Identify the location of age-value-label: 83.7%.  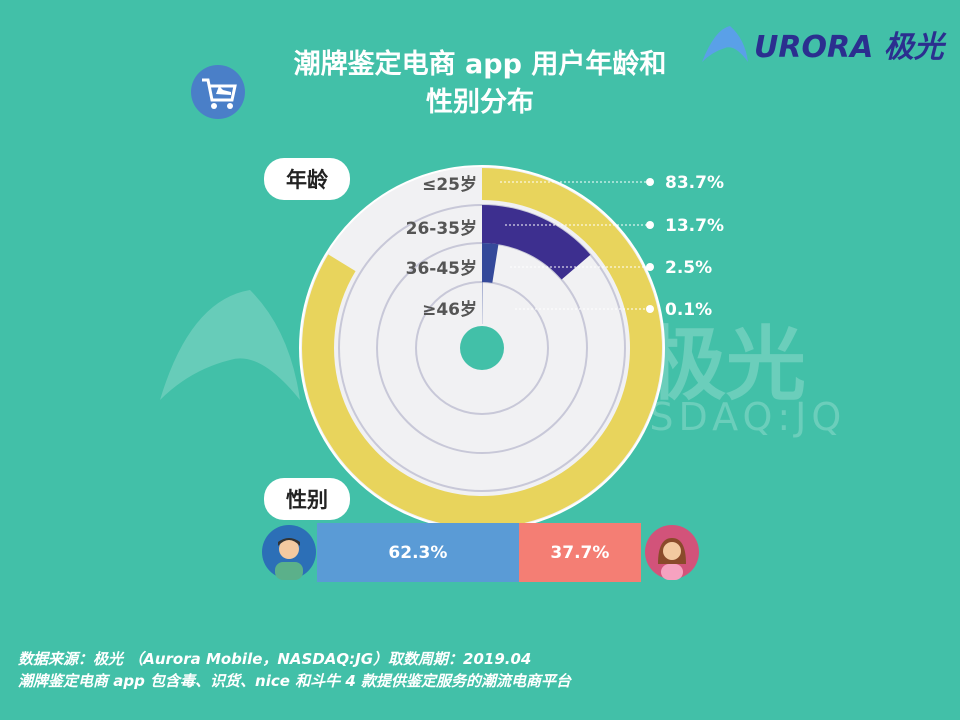
(694, 183).